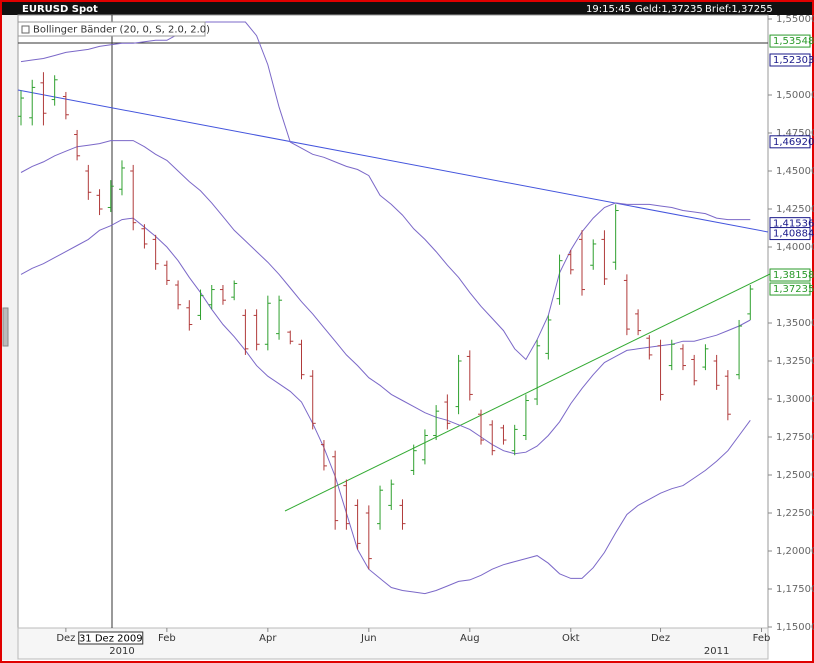 The height and width of the screenshot is (663, 814). I want to click on x-year-label: 2010, so click(121, 651).